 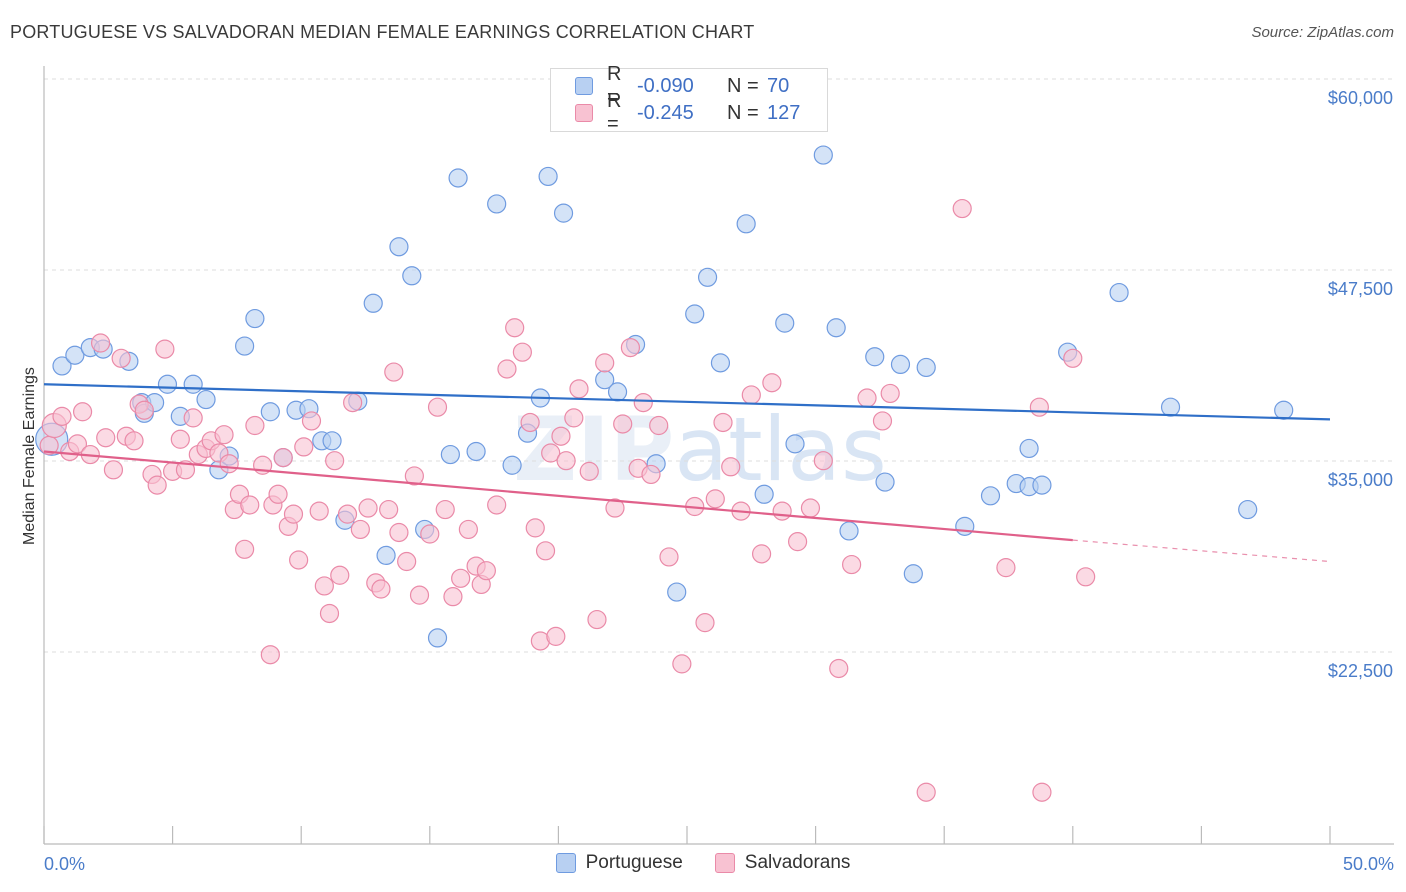 What do you see at coordinates (1322, 32) in the screenshot?
I see `source-note: Source: ZipAtlas.com` at bounding box center [1322, 32].